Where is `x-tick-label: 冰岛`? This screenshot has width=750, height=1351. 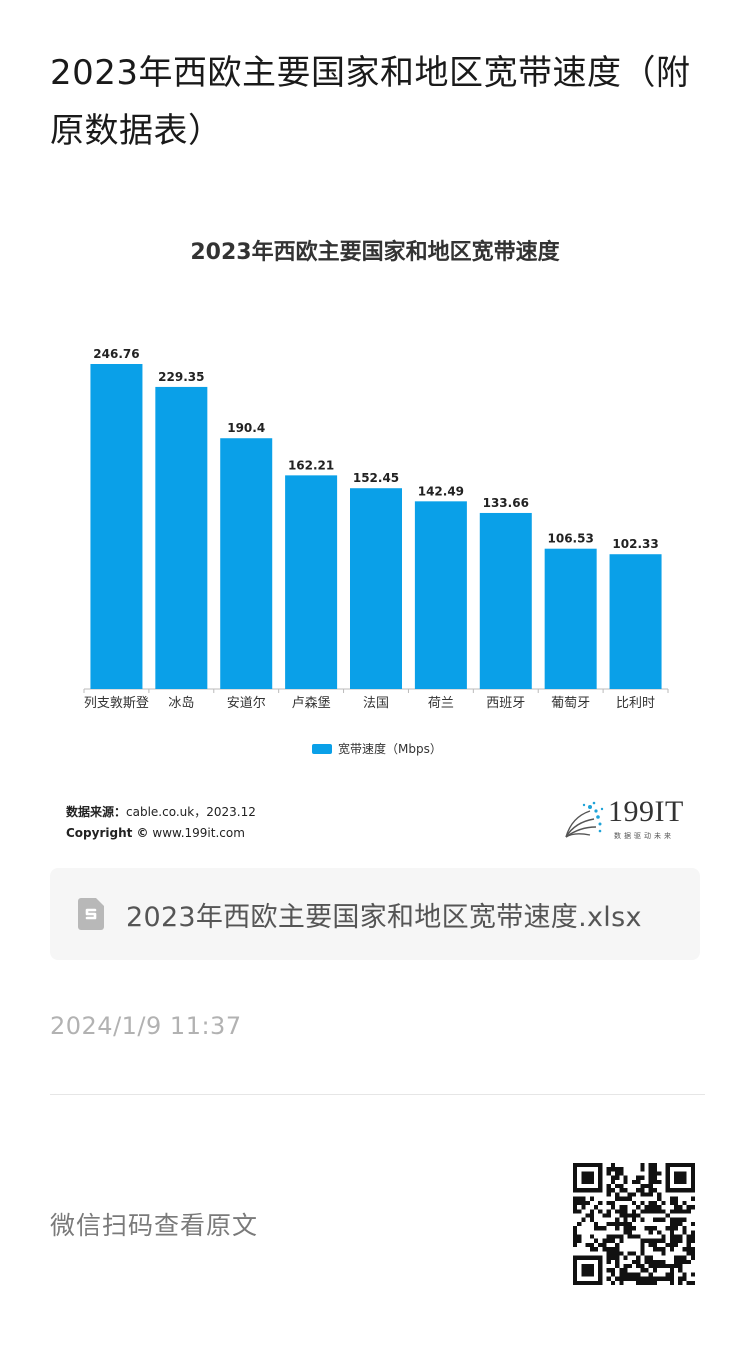 x-tick-label: 冰岛 is located at coordinates (181, 703).